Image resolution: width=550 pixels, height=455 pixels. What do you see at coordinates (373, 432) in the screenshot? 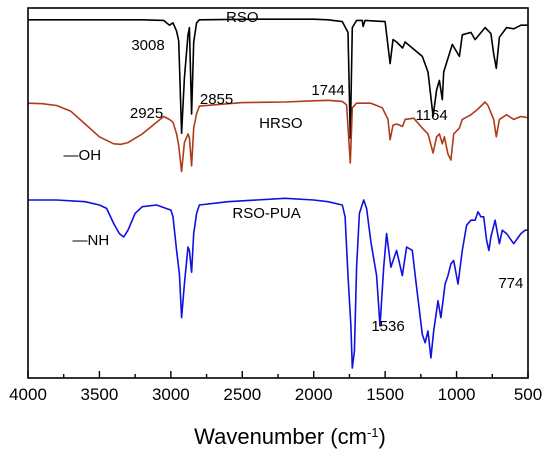
I see `x-axis-label-sup: -1` at bounding box center [373, 432].